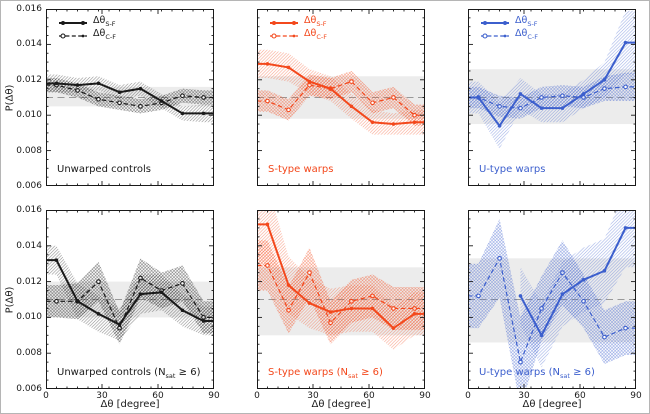 The width and height of the screenshot is (650, 414). Describe the element at coordinates (104, 169) in the screenshot. I see `panel-caption: Unwarped controls` at that location.